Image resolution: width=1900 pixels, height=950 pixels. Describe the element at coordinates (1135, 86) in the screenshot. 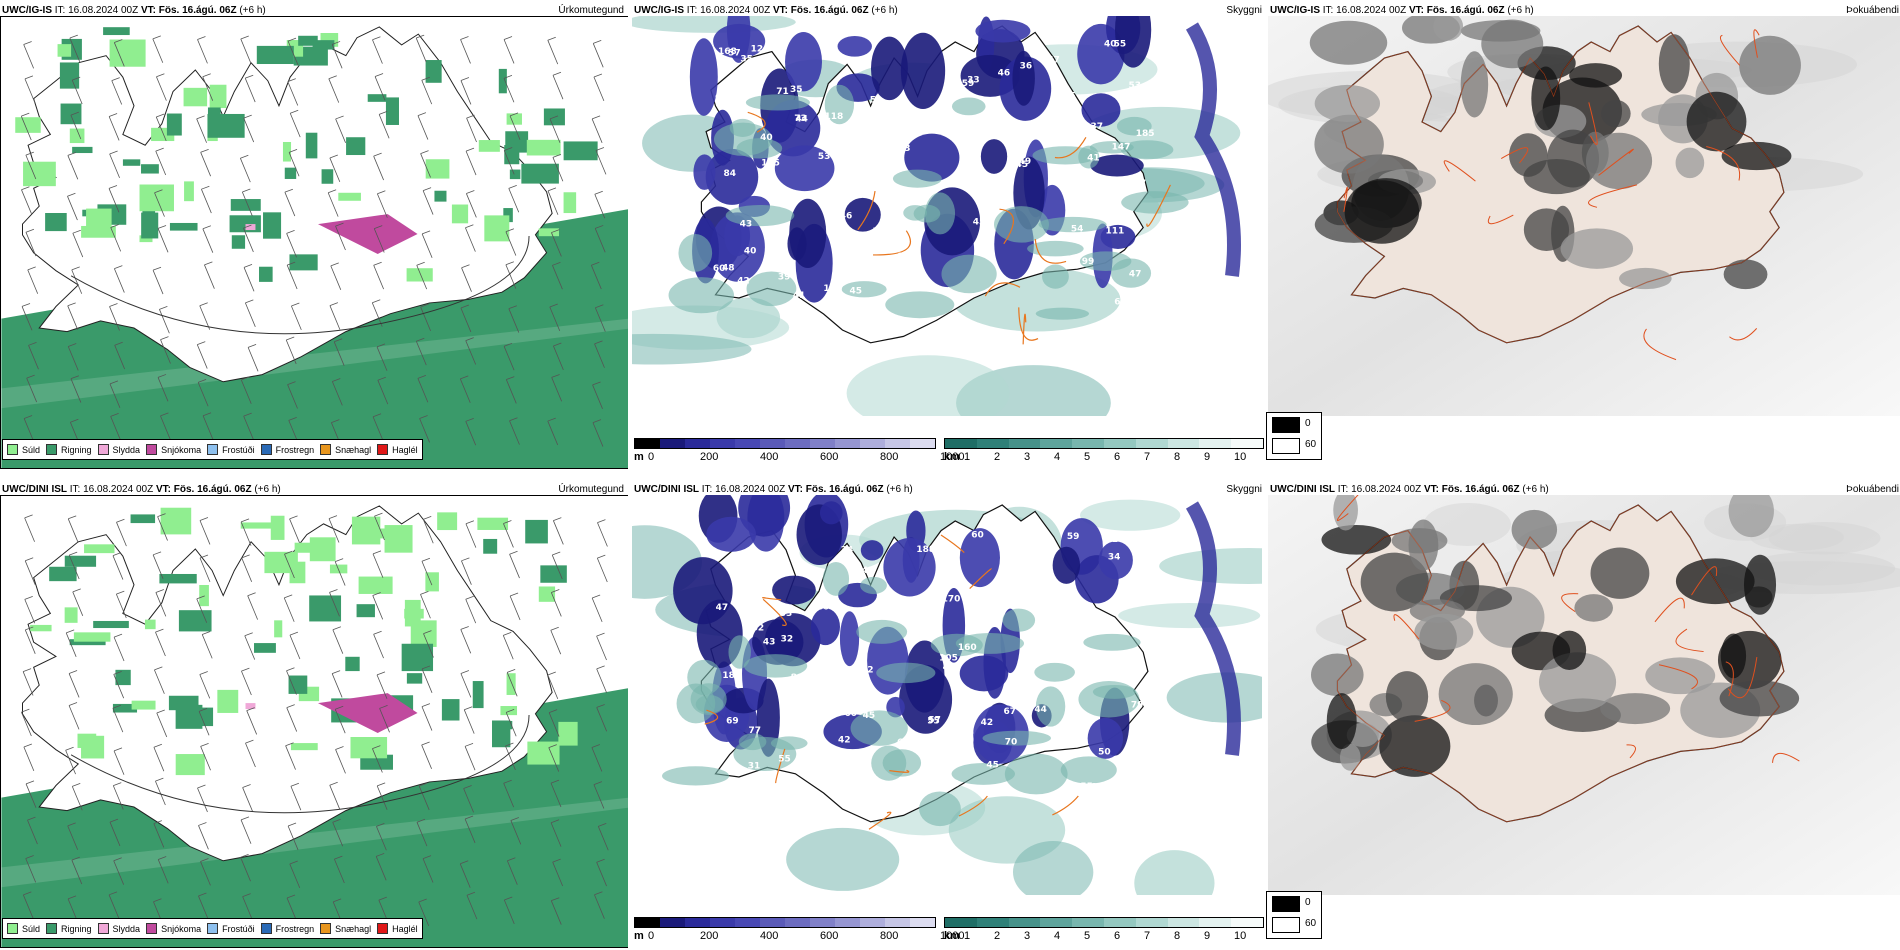

I see `cloud-base-label: 53` at that location.